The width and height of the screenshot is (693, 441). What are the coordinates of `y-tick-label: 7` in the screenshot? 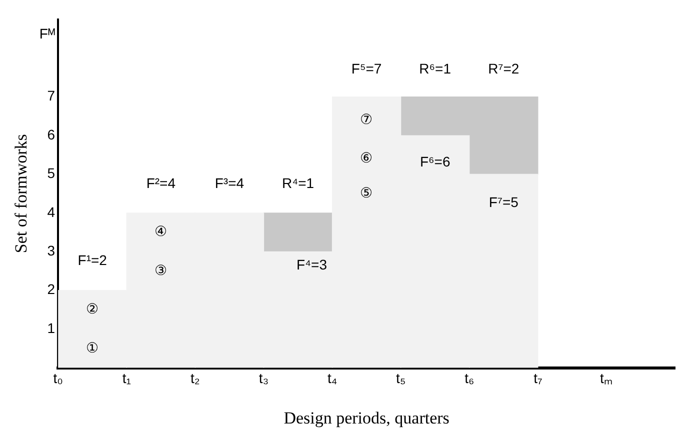 It's located at (51, 96).